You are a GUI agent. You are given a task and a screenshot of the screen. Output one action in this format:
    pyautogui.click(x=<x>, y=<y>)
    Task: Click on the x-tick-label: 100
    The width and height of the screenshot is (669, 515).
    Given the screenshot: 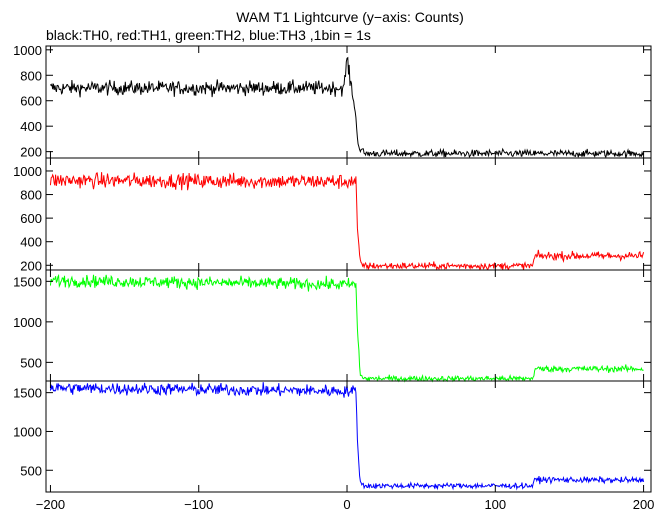 What is the action you would take?
    pyautogui.click(x=495, y=504)
    